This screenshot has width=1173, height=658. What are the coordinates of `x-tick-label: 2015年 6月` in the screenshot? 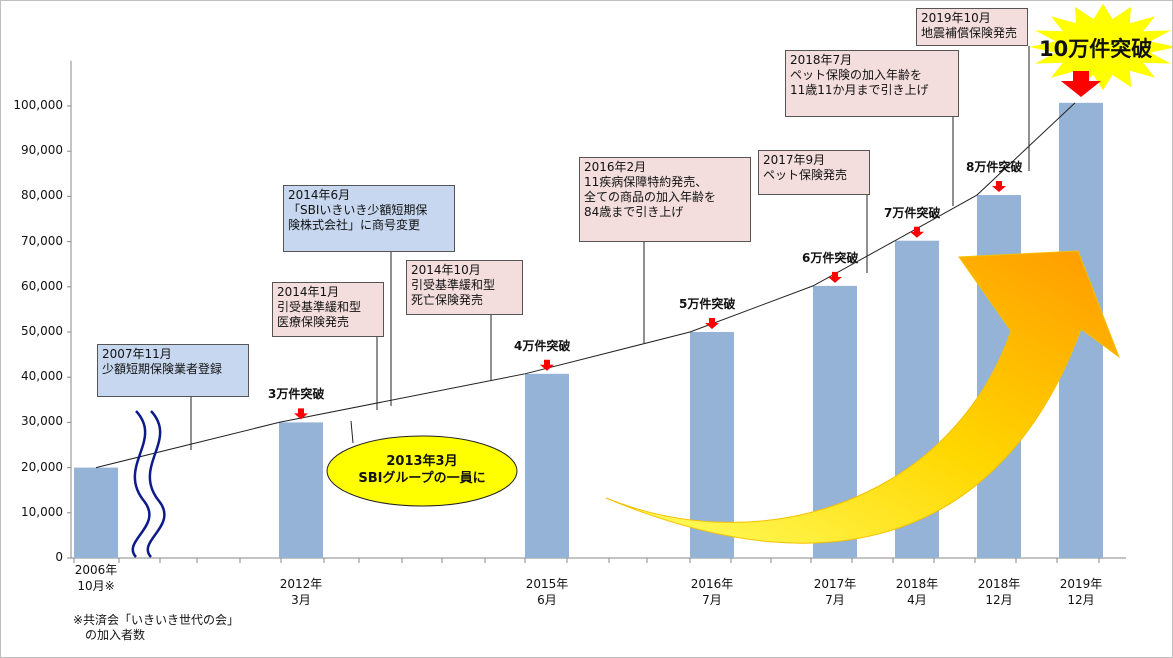 It's located at (547, 592).